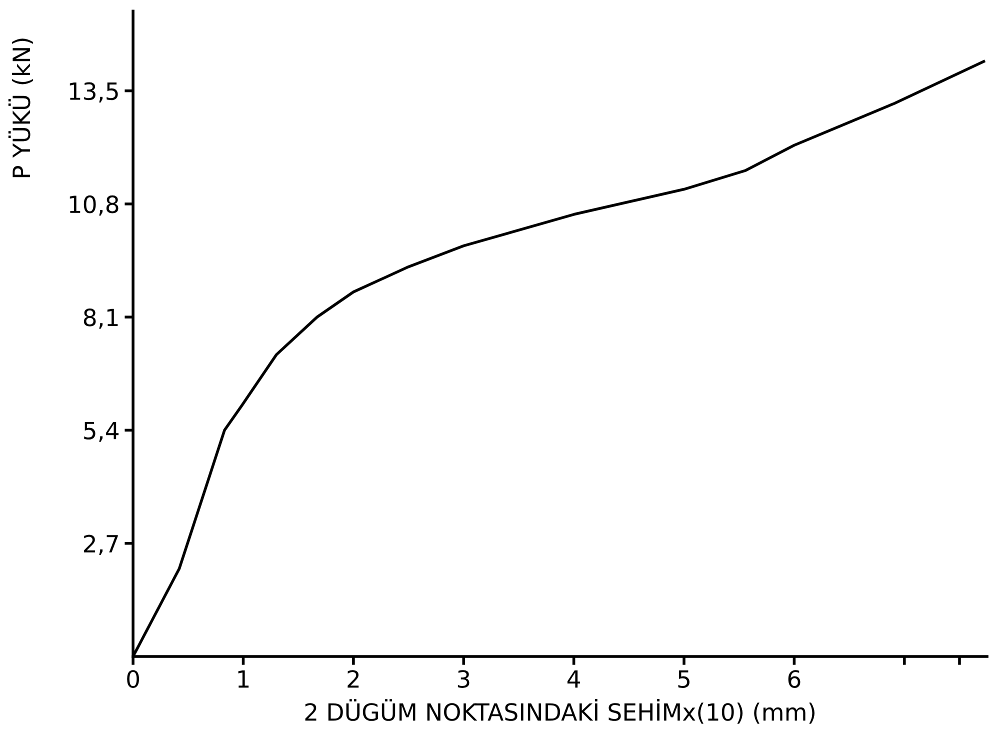 This screenshot has height=746, width=993. I want to click on x-tick-label: 5, so click(684, 679).